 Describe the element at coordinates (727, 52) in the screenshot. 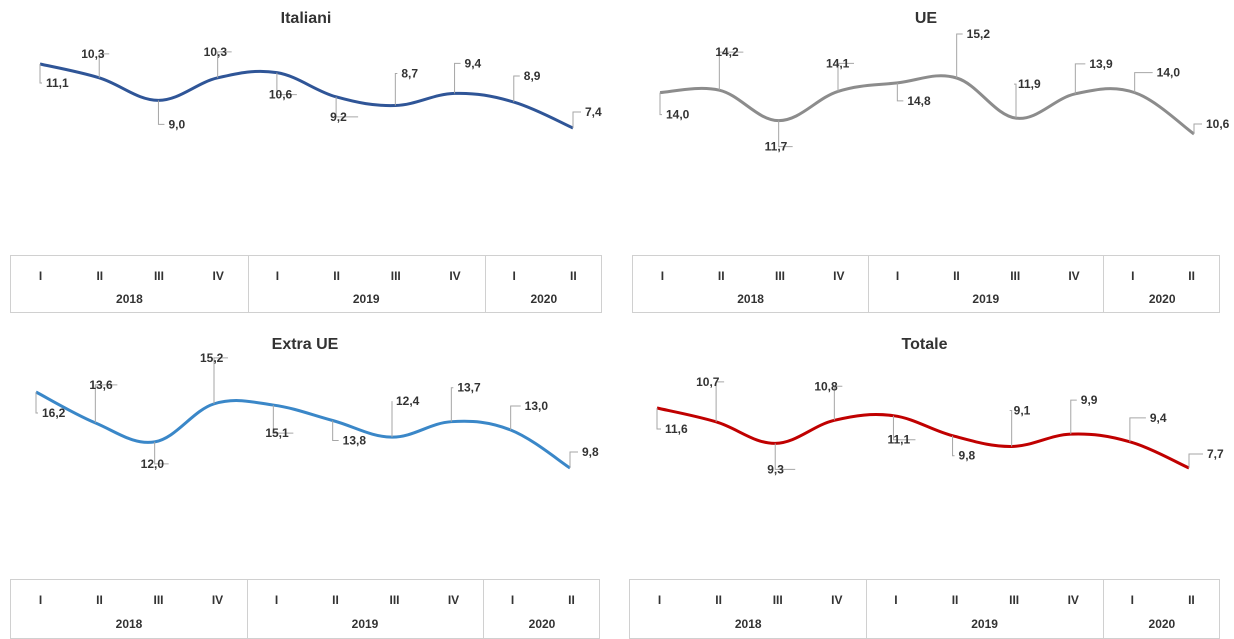

I see `data-label: 14,2` at that location.